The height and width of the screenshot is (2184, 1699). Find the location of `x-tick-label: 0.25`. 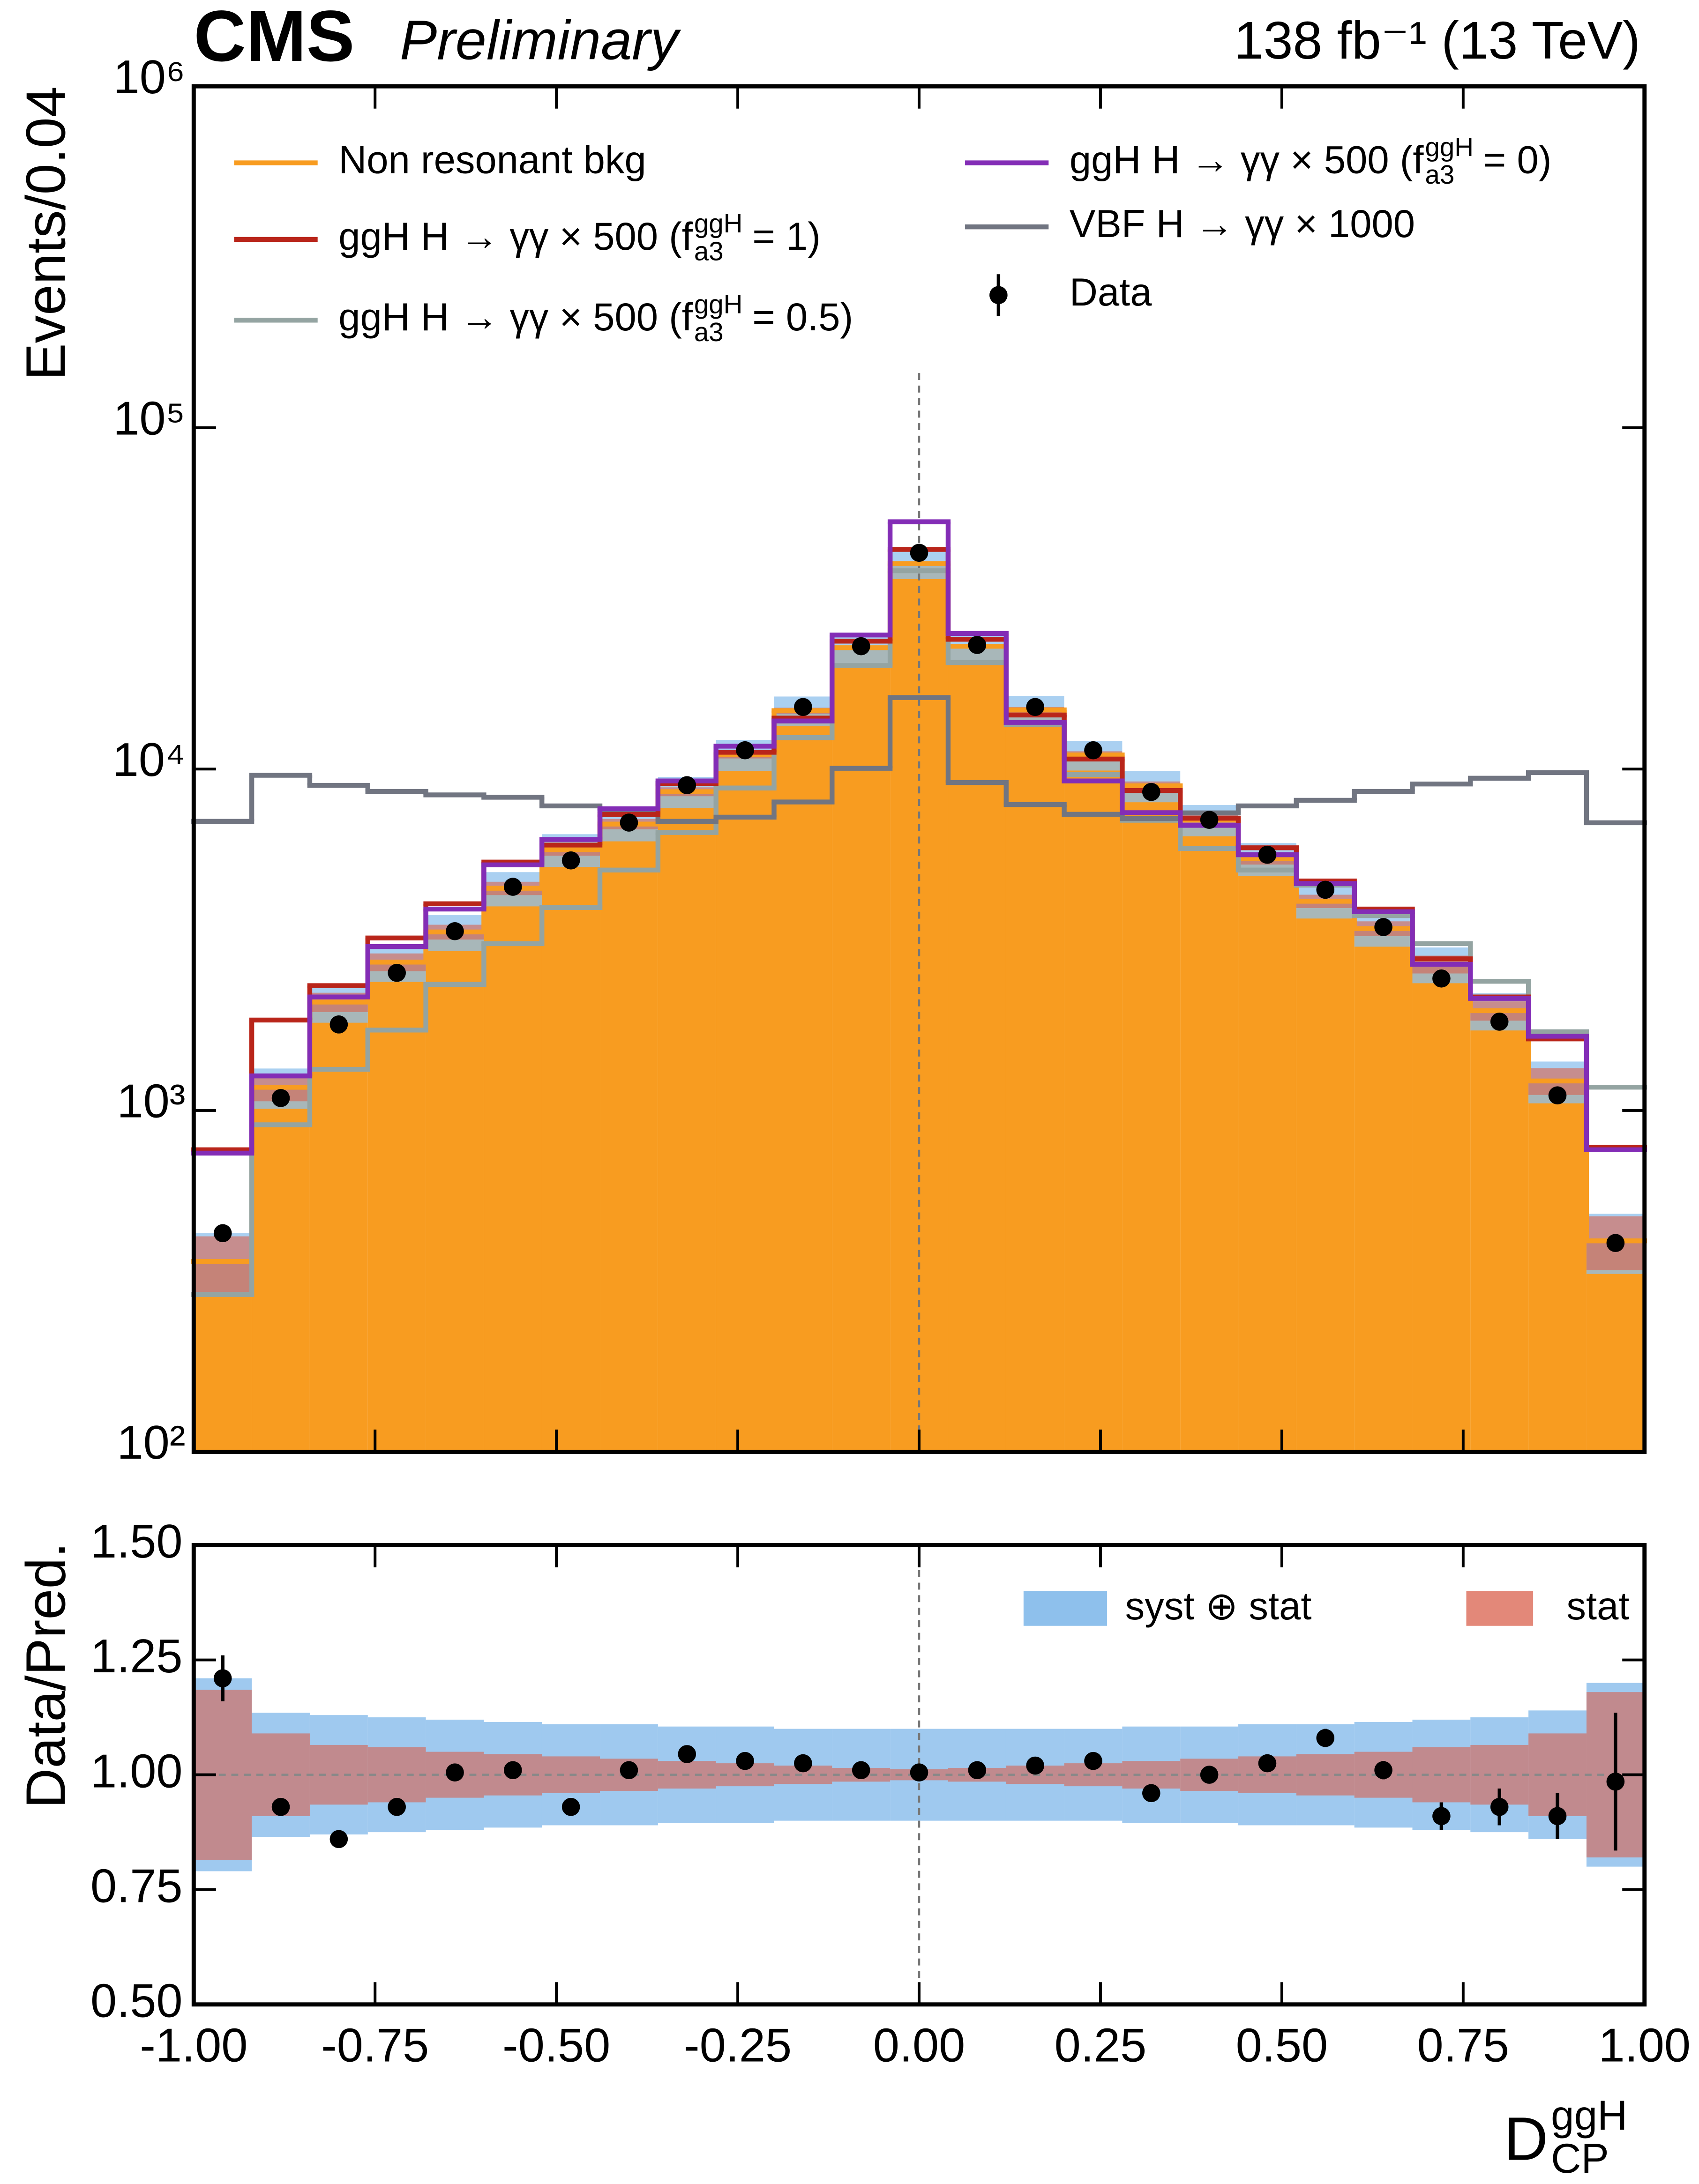

x-tick-label: 0.25 is located at coordinates (1101, 2046).